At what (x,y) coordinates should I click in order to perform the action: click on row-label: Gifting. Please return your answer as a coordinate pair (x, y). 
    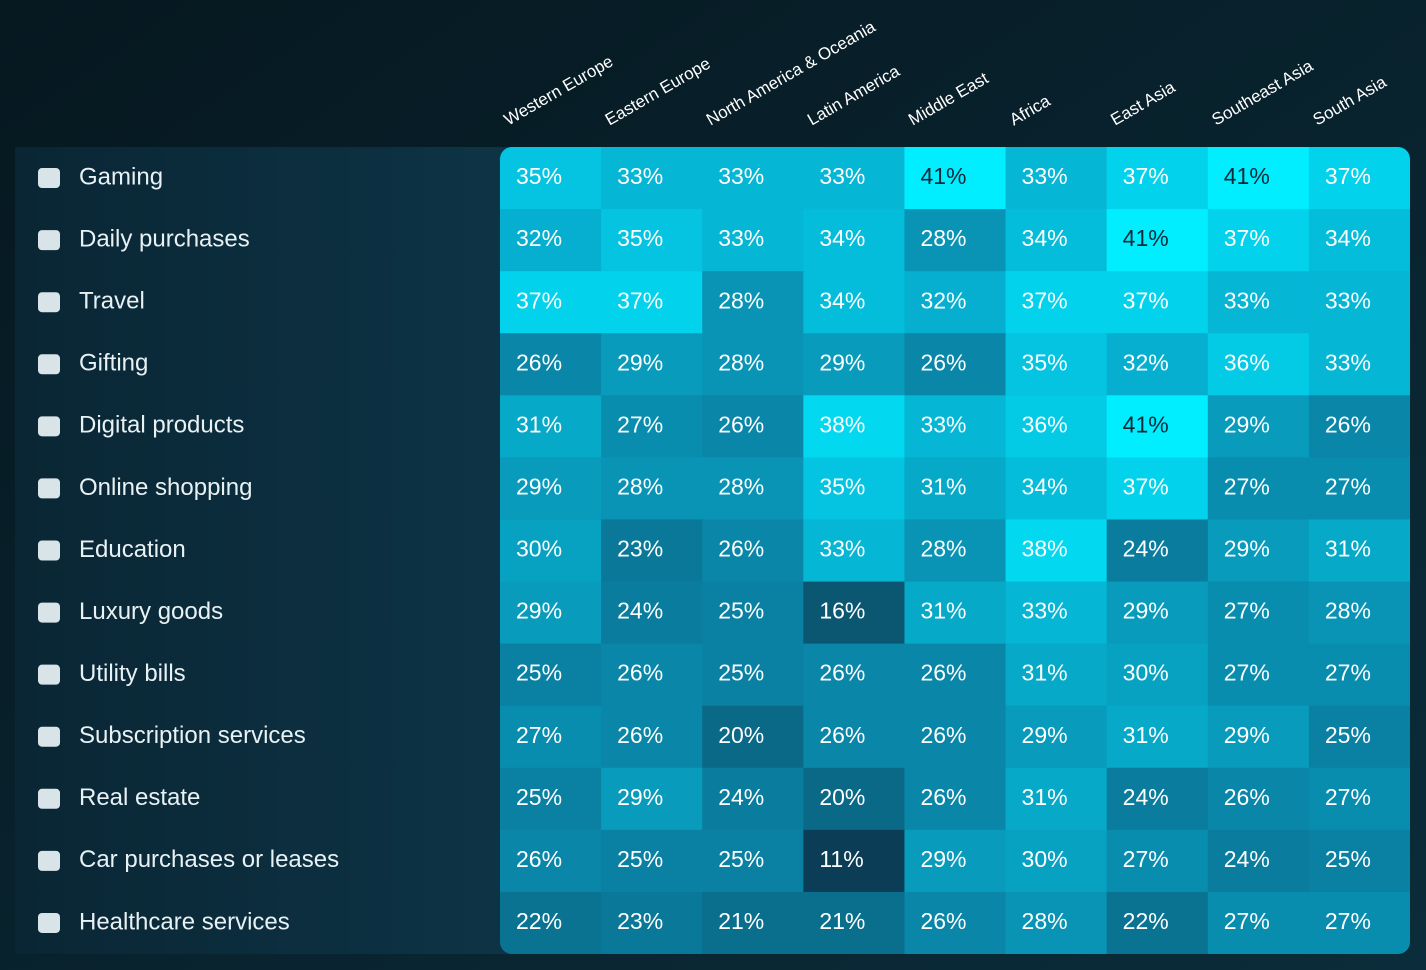
    Looking at the image, I should click on (113, 363).